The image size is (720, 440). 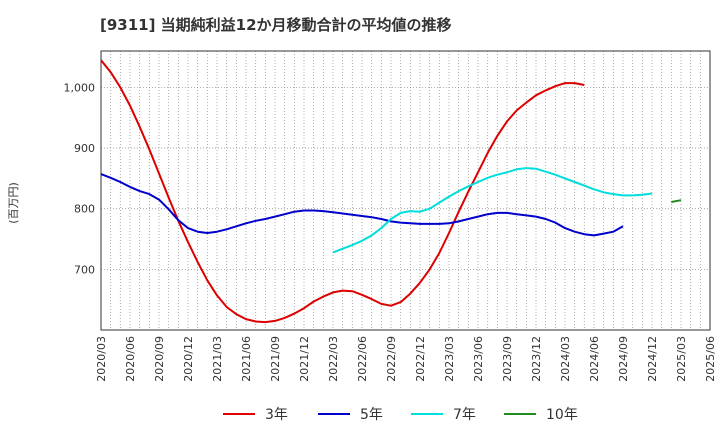 What do you see at coordinates (159, 359) in the screenshot?
I see `x-tick-label: 2020/09` at bounding box center [159, 359].